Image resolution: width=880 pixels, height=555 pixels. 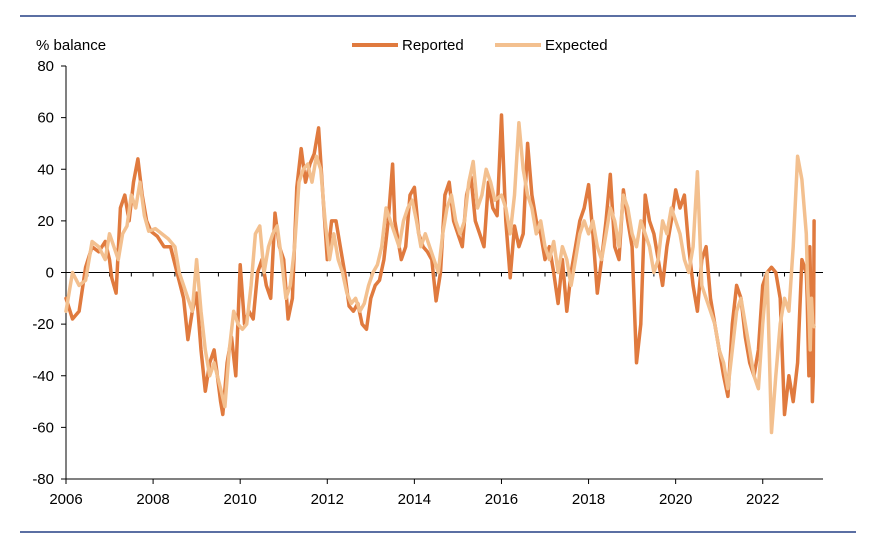 What do you see at coordinates (45, 118) in the screenshot?
I see `y-tick-label: 60` at bounding box center [45, 118].